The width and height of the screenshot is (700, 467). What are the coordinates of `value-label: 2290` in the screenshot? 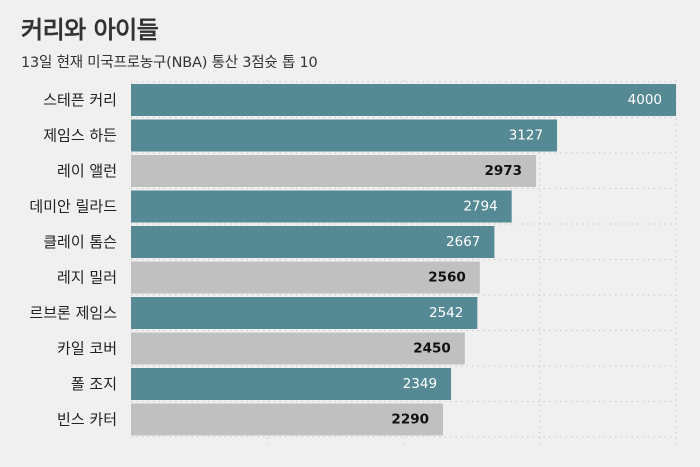 It's located at (410, 420).